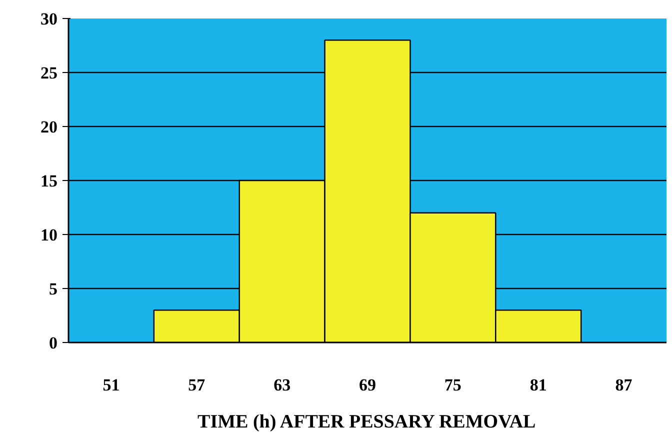  What do you see at coordinates (367, 385) in the screenshot?
I see `x-tick-label: 69` at bounding box center [367, 385].